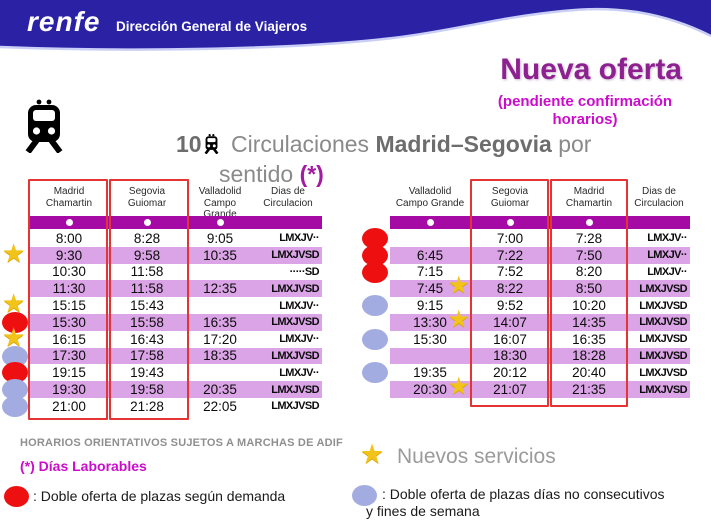 The height and width of the screenshot is (529, 711). I want to click on time-cell: 20:30, so click(430, 390).